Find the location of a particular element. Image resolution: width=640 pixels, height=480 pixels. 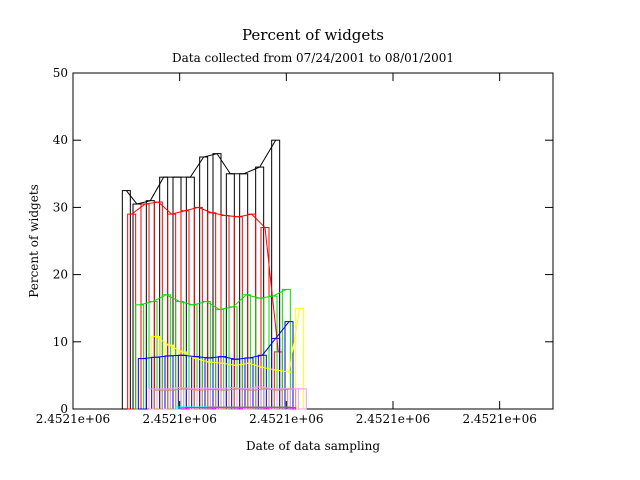

y-tick-label: 40 is located at coordinates (60, 140).